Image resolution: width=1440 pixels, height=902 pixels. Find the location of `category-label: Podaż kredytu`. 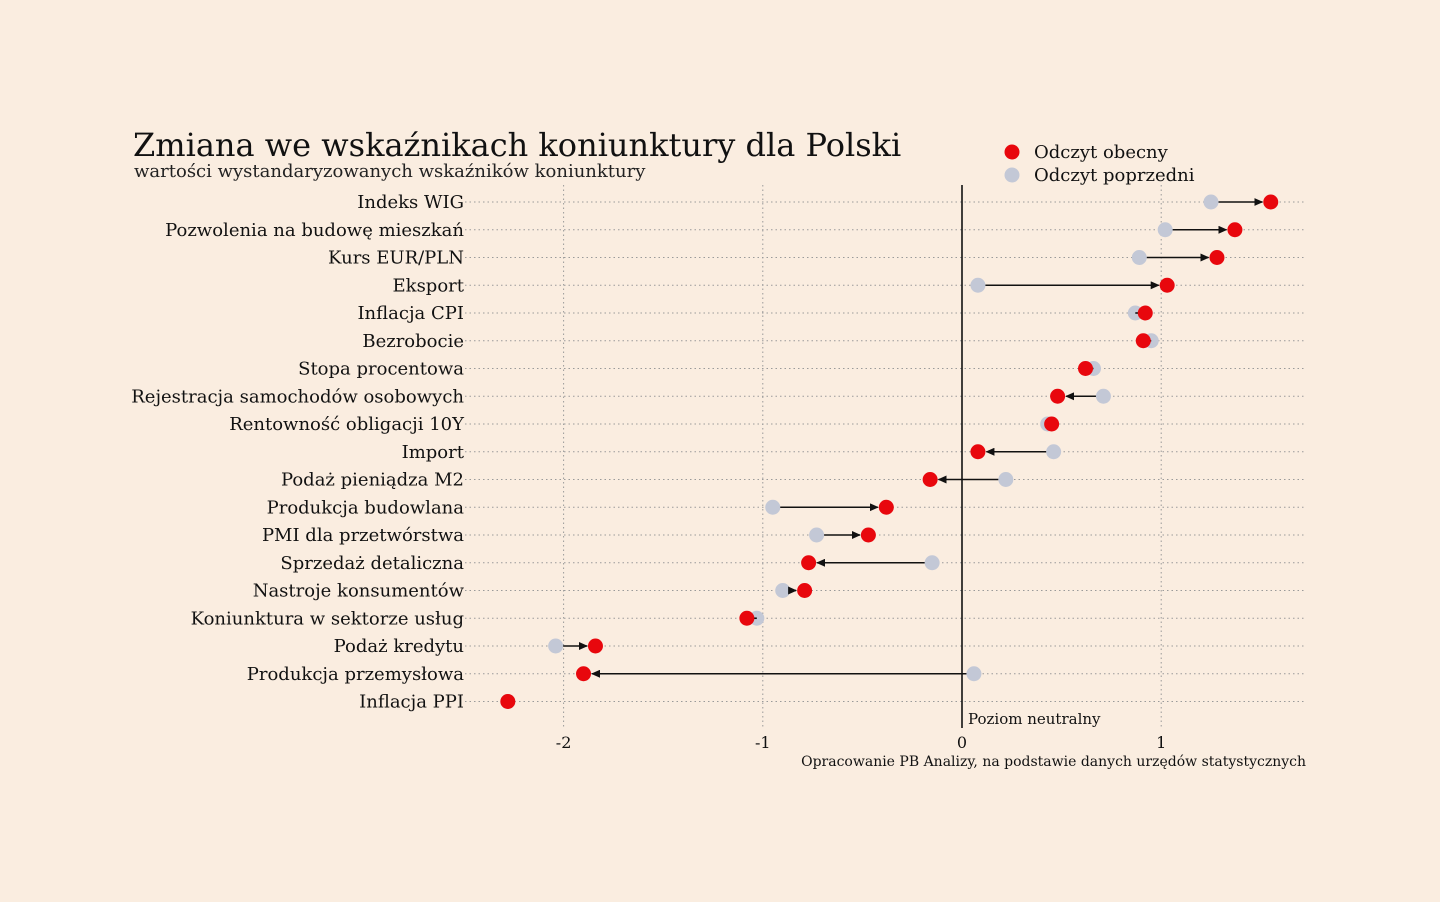

category-label: Podaż kredytu is located at coordinates (399, 646).